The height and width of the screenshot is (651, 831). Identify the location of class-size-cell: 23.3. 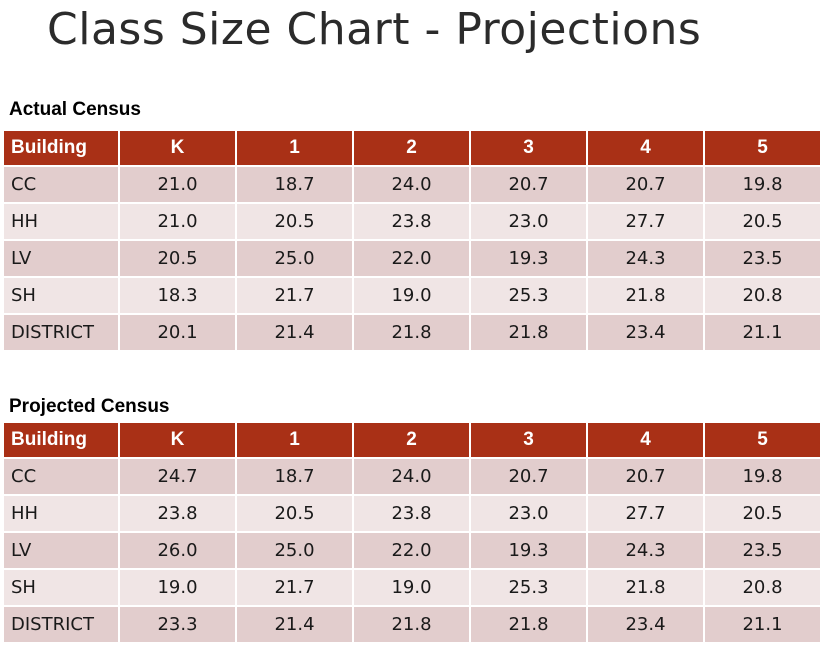
(177, 624).